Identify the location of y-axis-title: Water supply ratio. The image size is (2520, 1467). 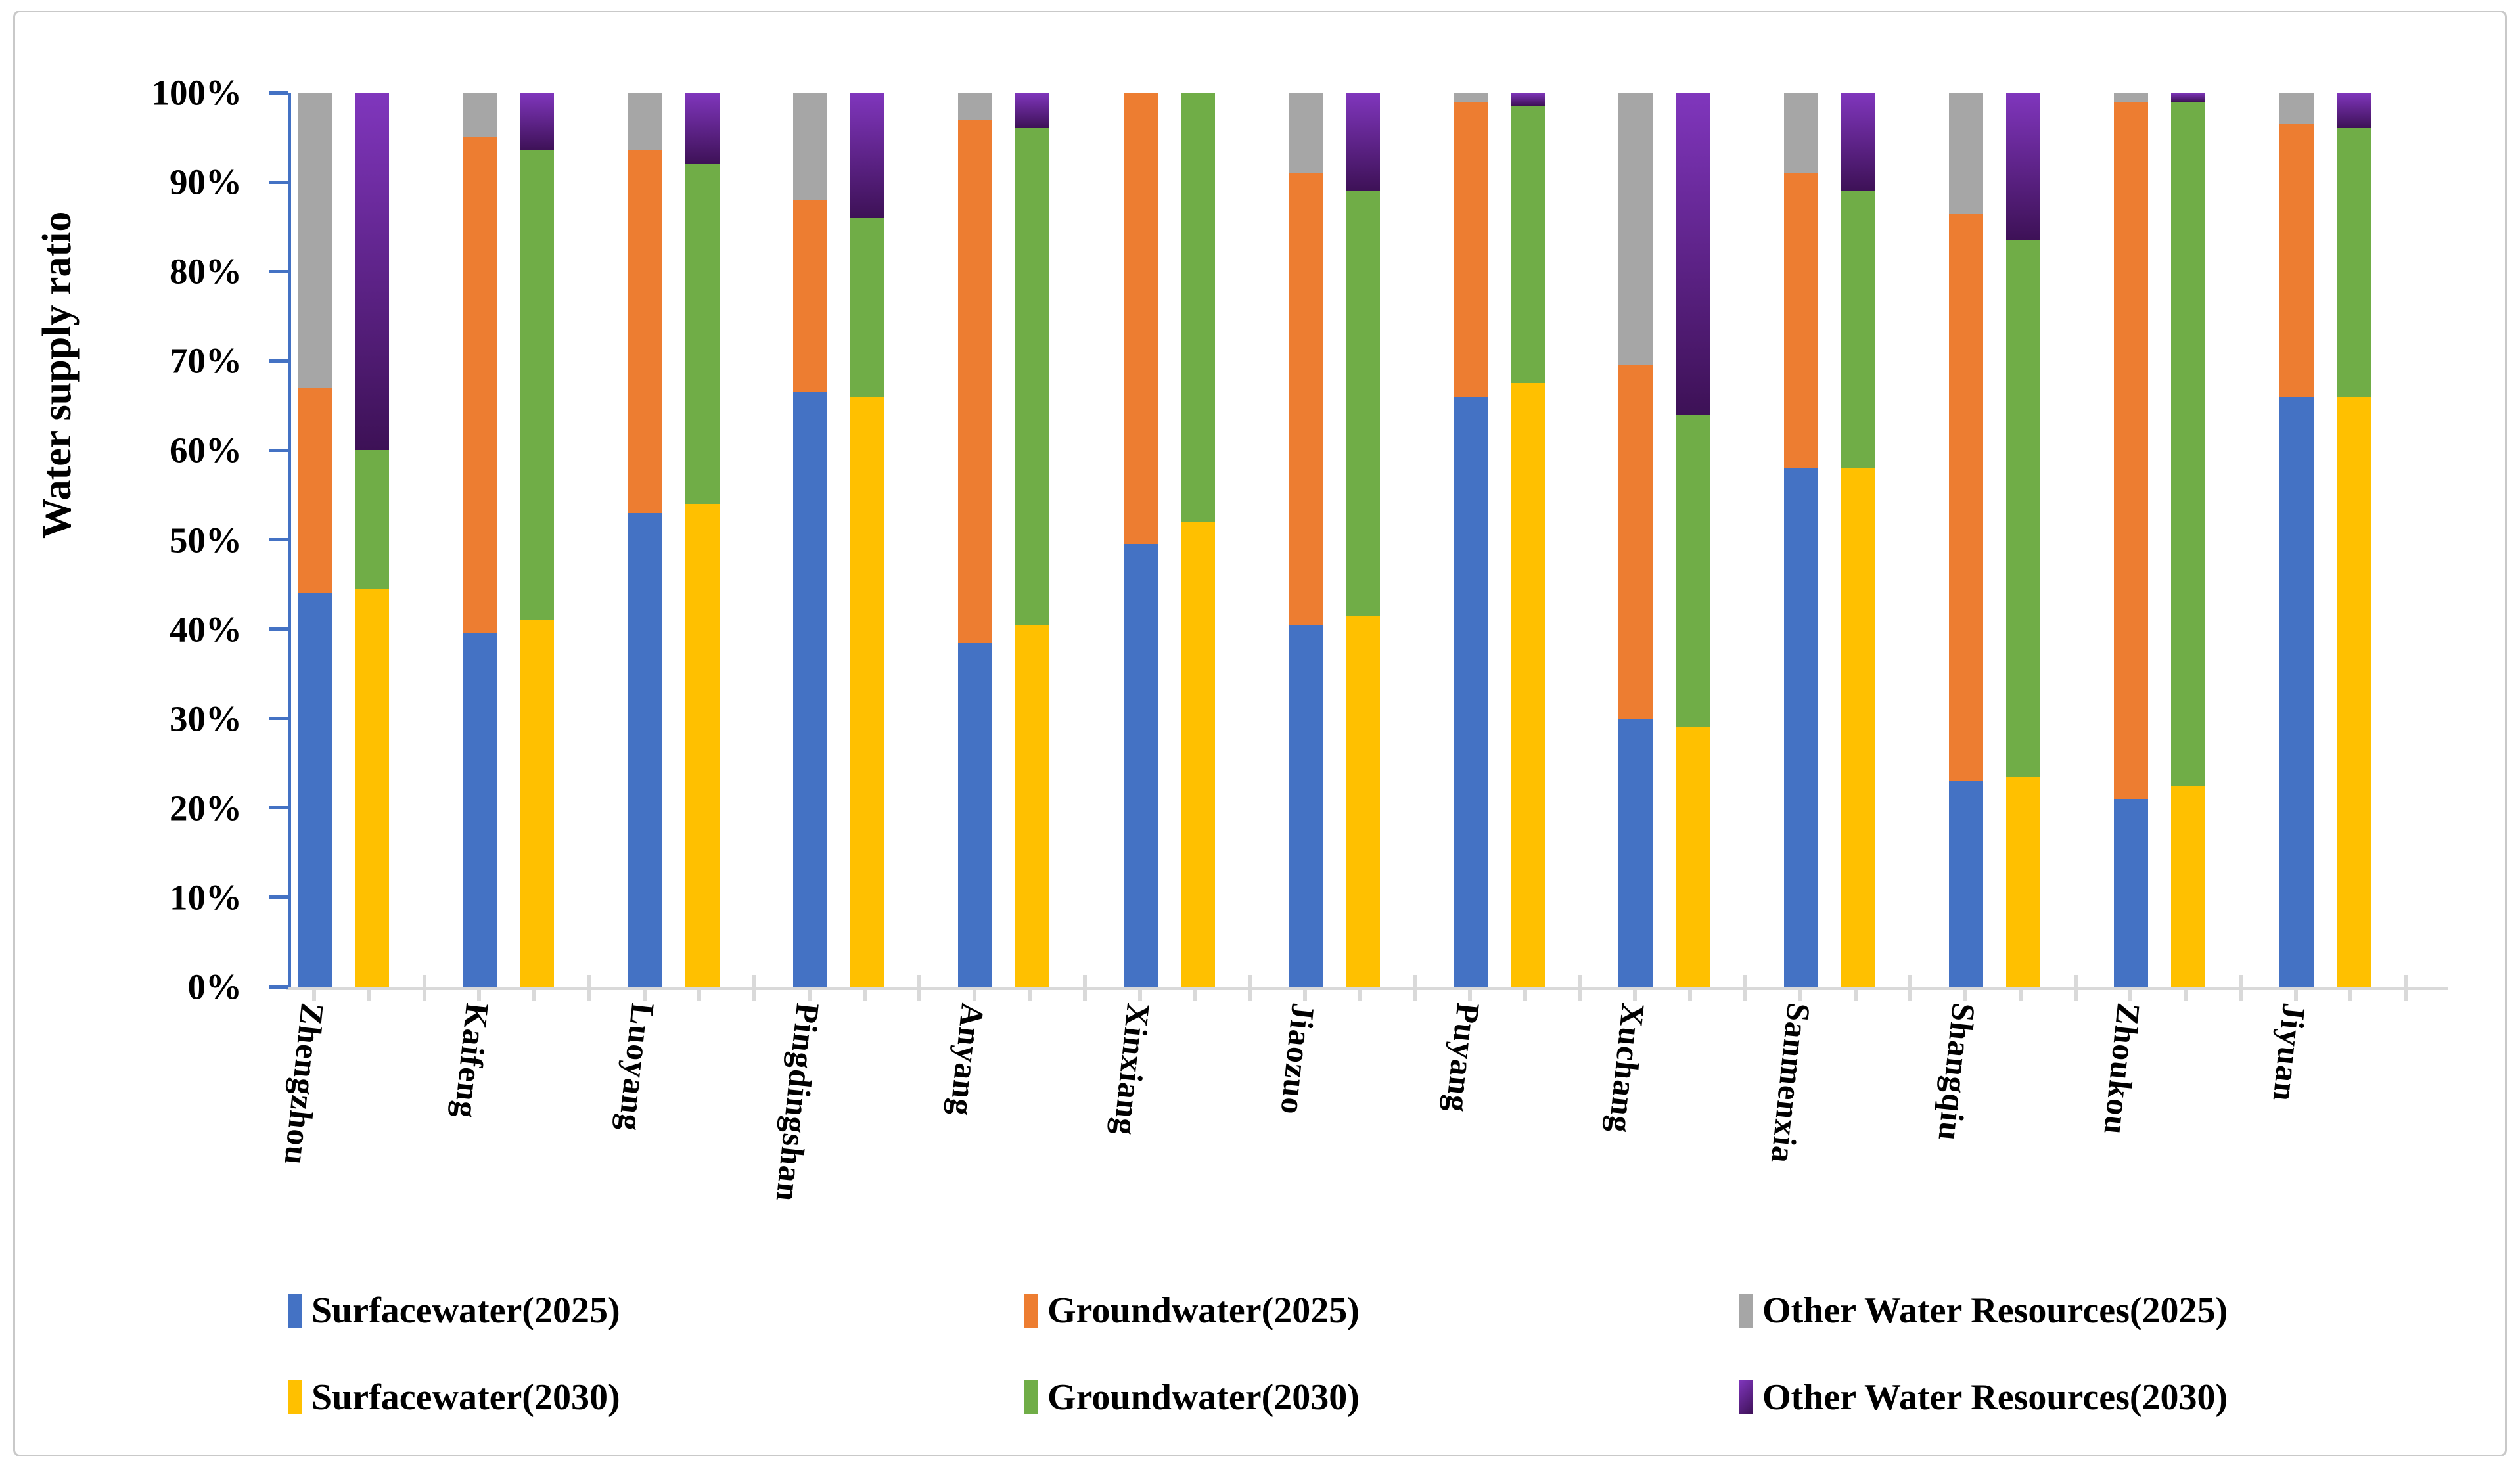
(57, 375).